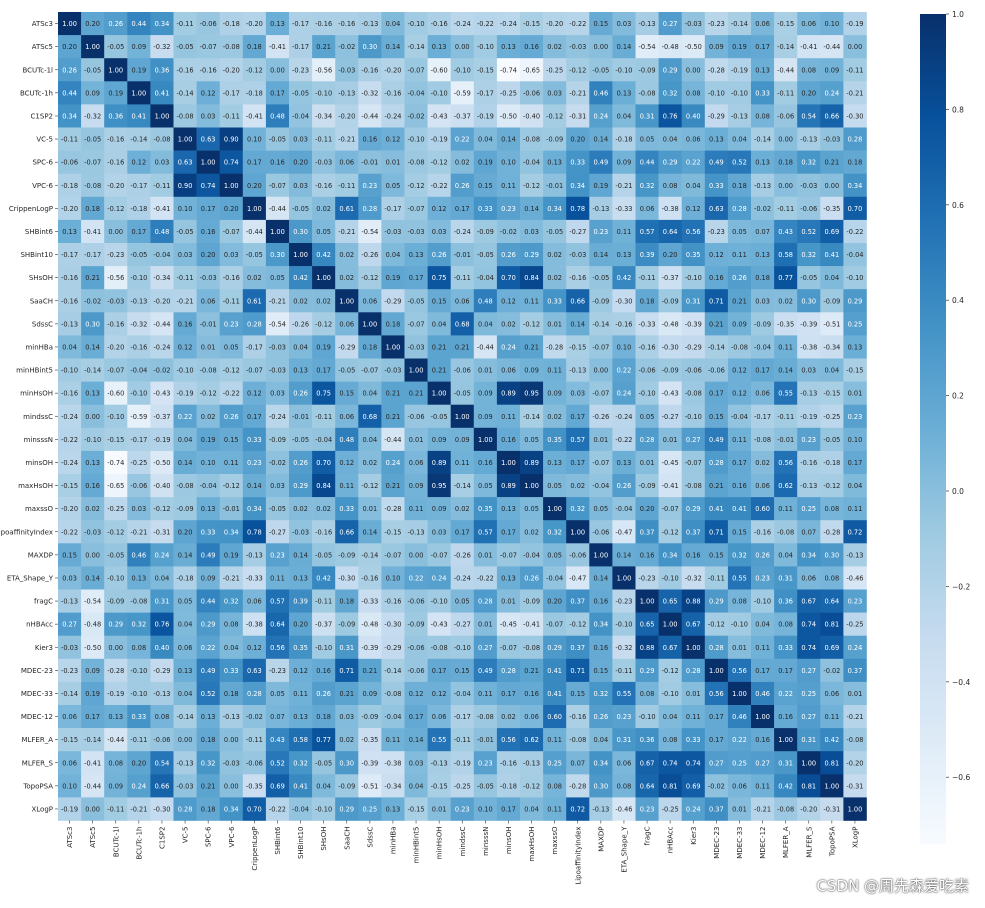  I want to click on x-tick-label: MLFER_A, so click(786, 842).